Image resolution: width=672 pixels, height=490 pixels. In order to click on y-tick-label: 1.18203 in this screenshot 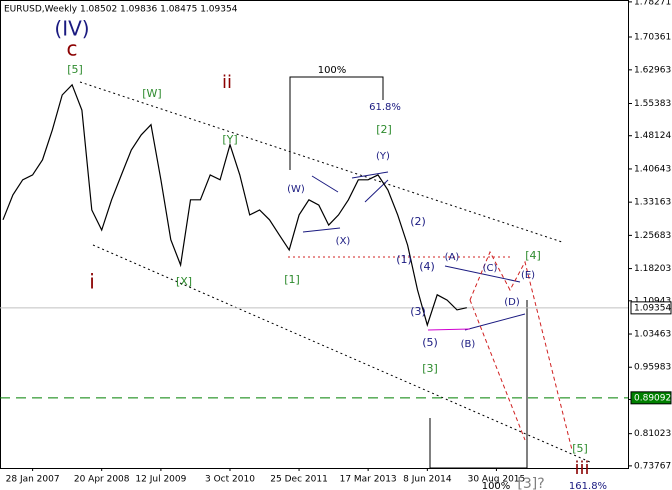, I will do `click(652, 269)`.